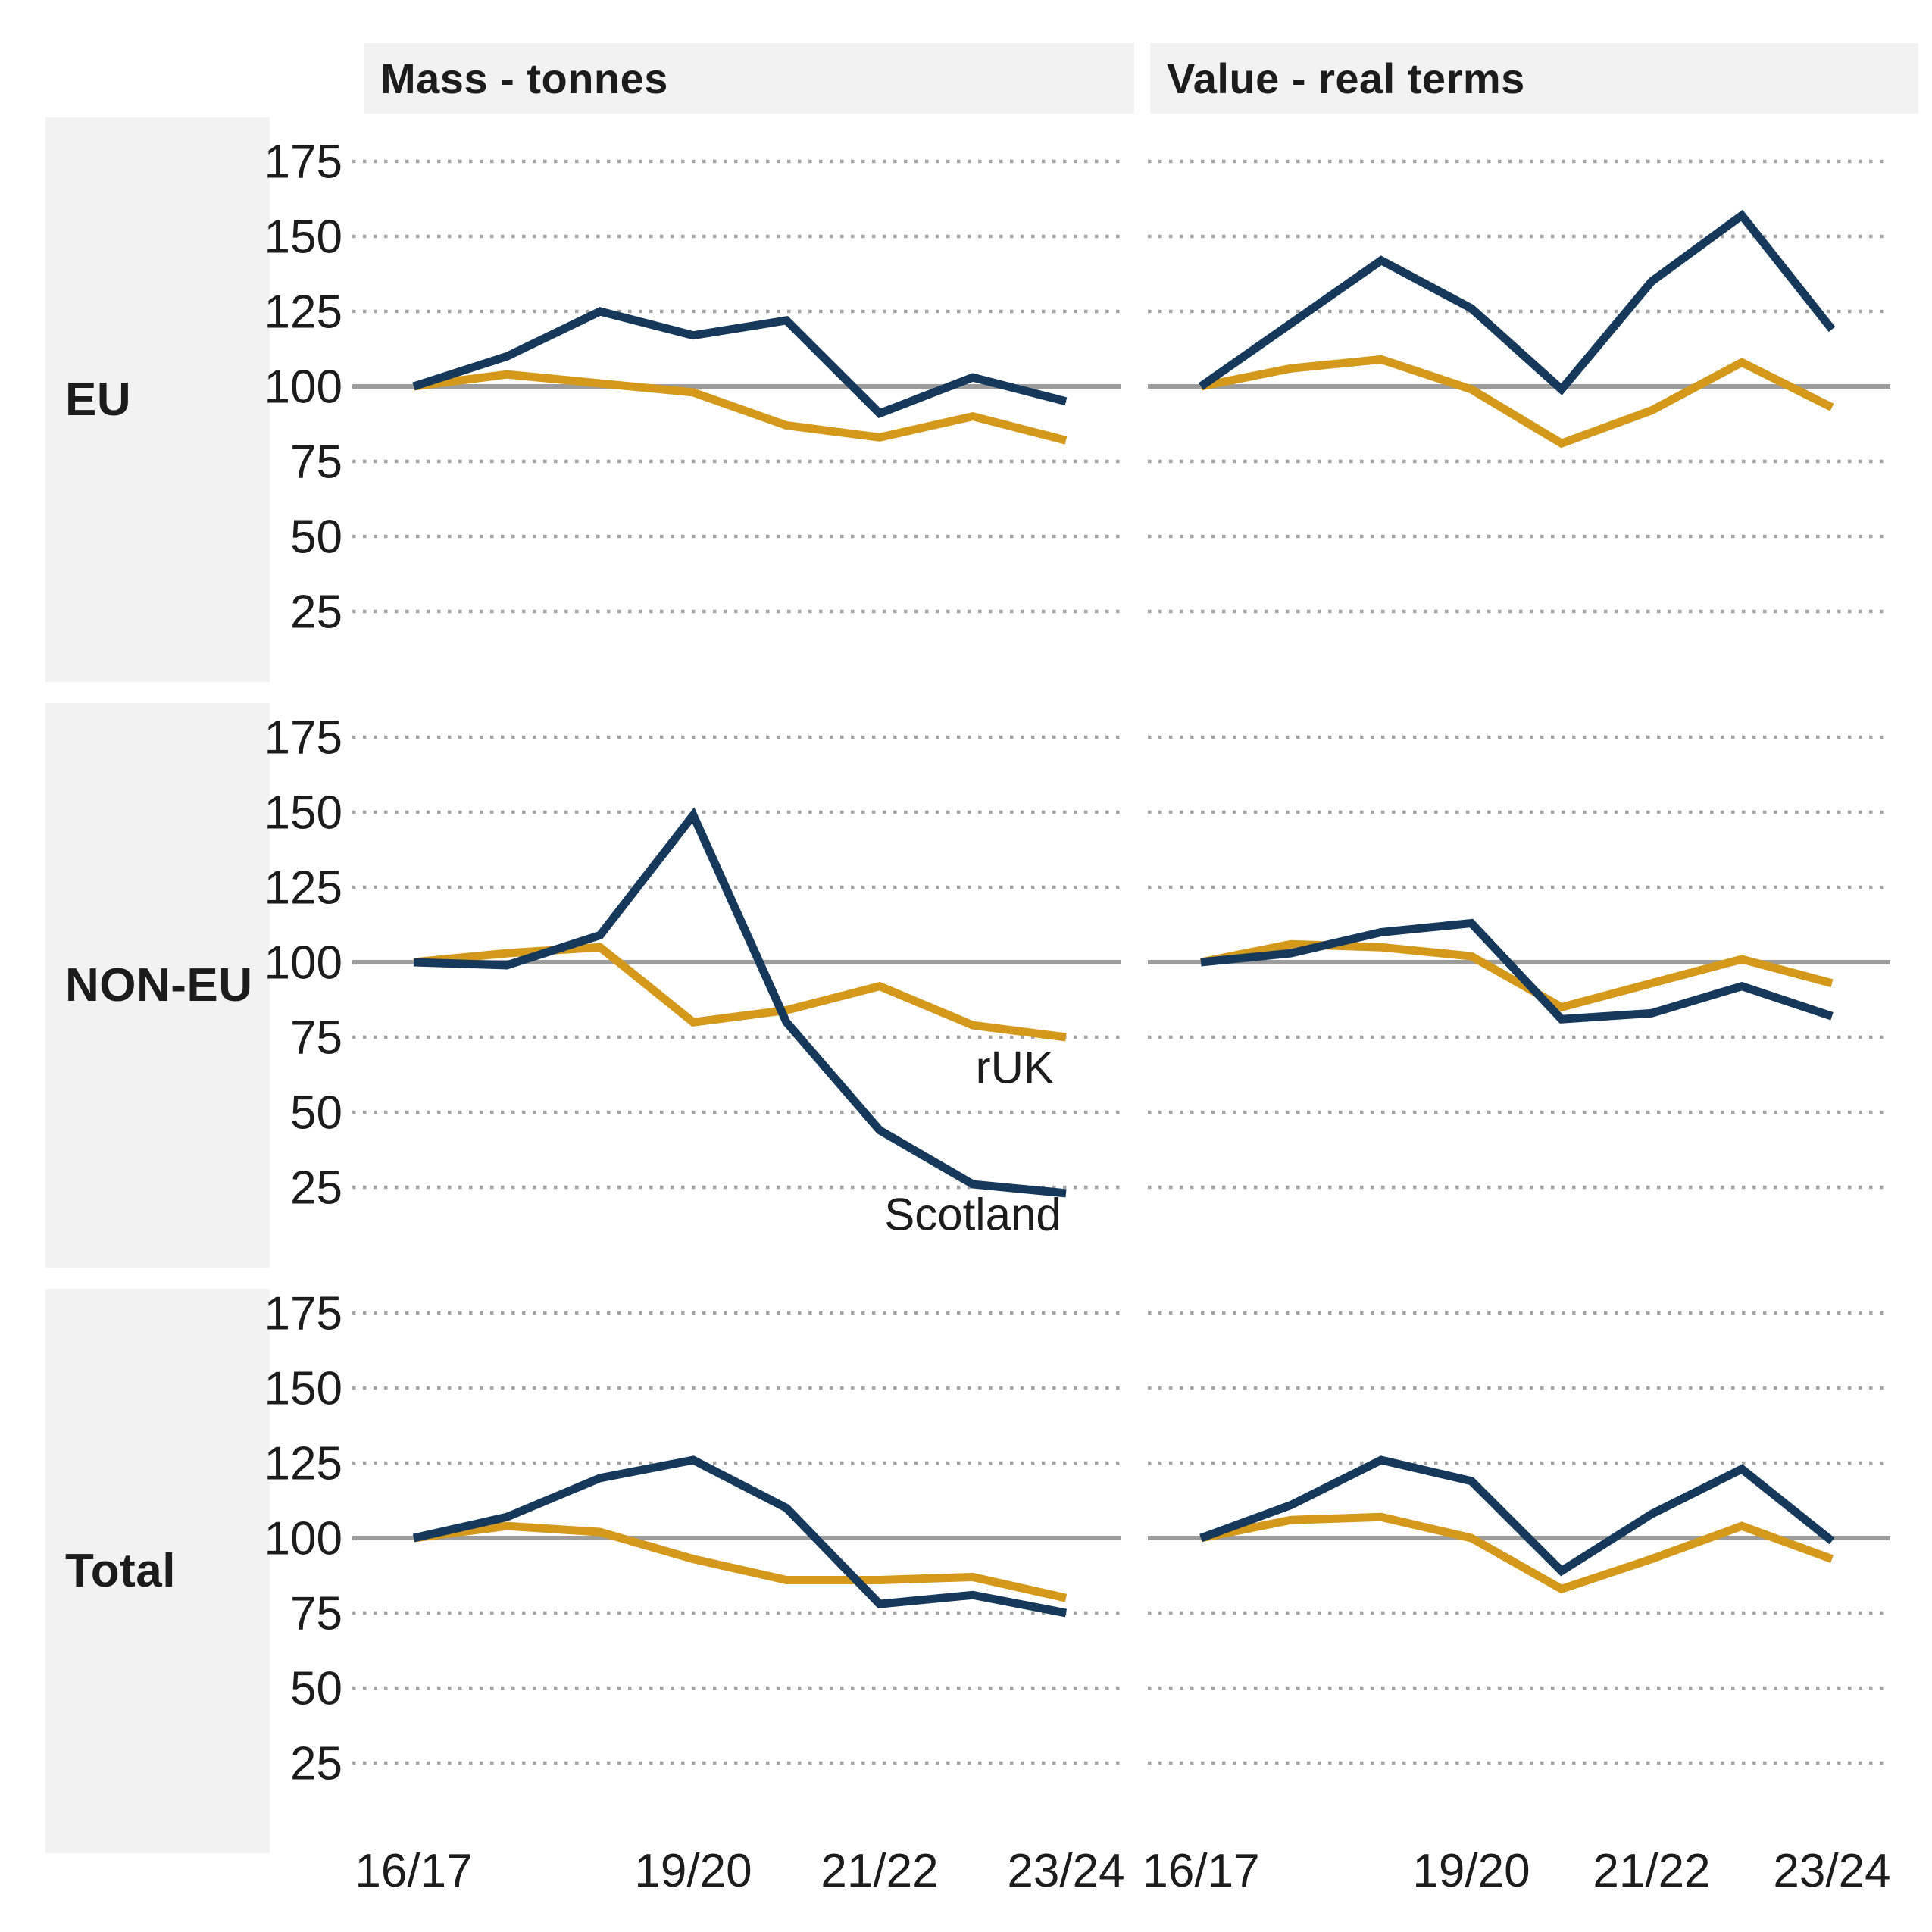 This screenshot has height=1932, width=1932. I want to click on column-header-mass-label: Mass - tonnes, so click(524, 78).